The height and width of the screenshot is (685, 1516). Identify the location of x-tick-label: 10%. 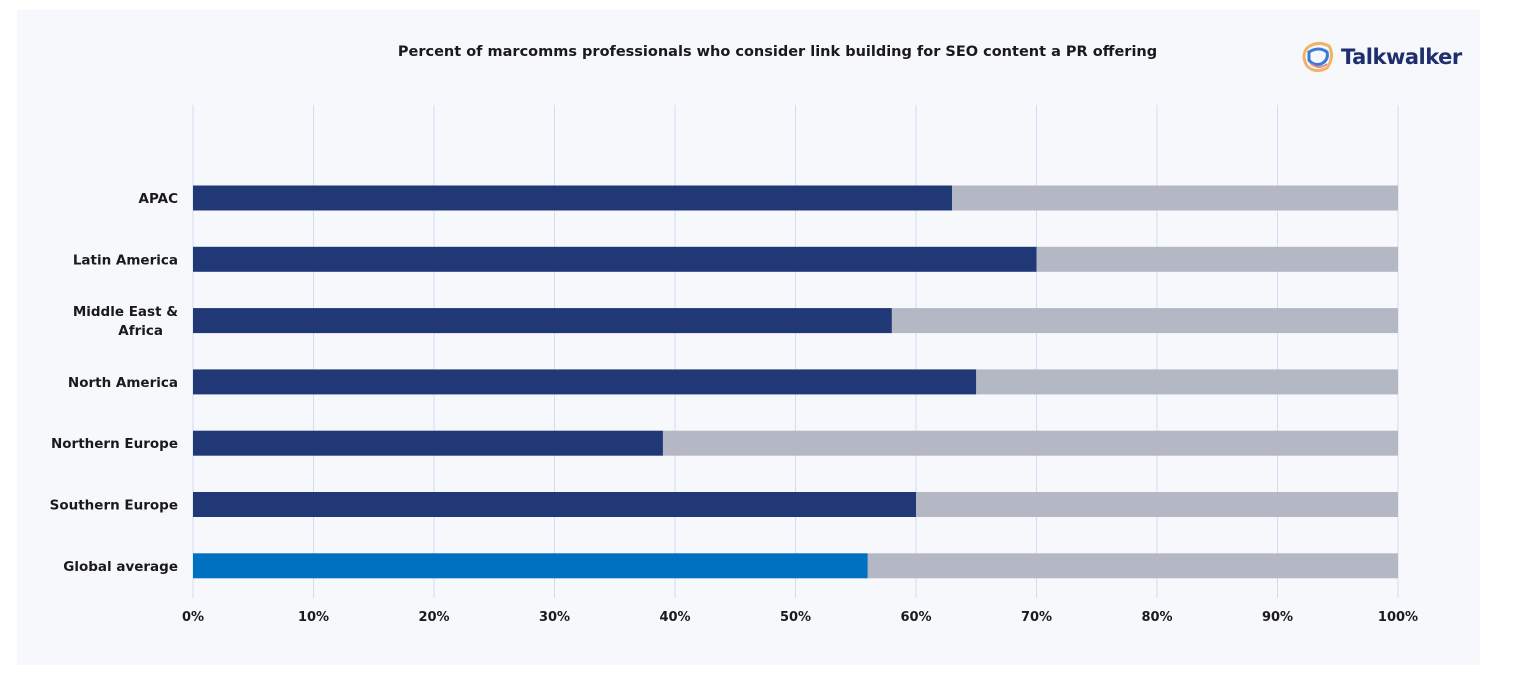
(313, 617).